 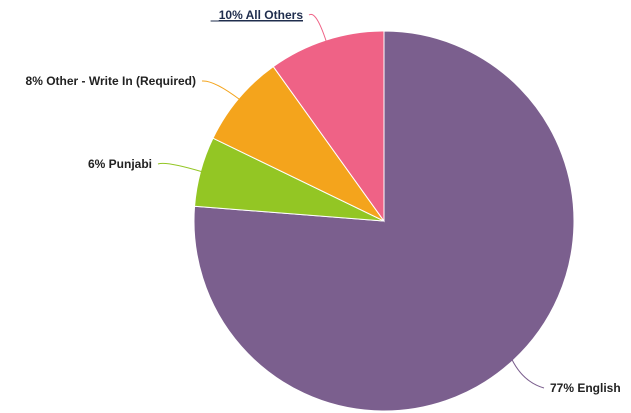 What do you see at coordinates (261, 15) in the screenshot?
I see `slice-label-4: 10% All Others` at bounding box center [261, 15].